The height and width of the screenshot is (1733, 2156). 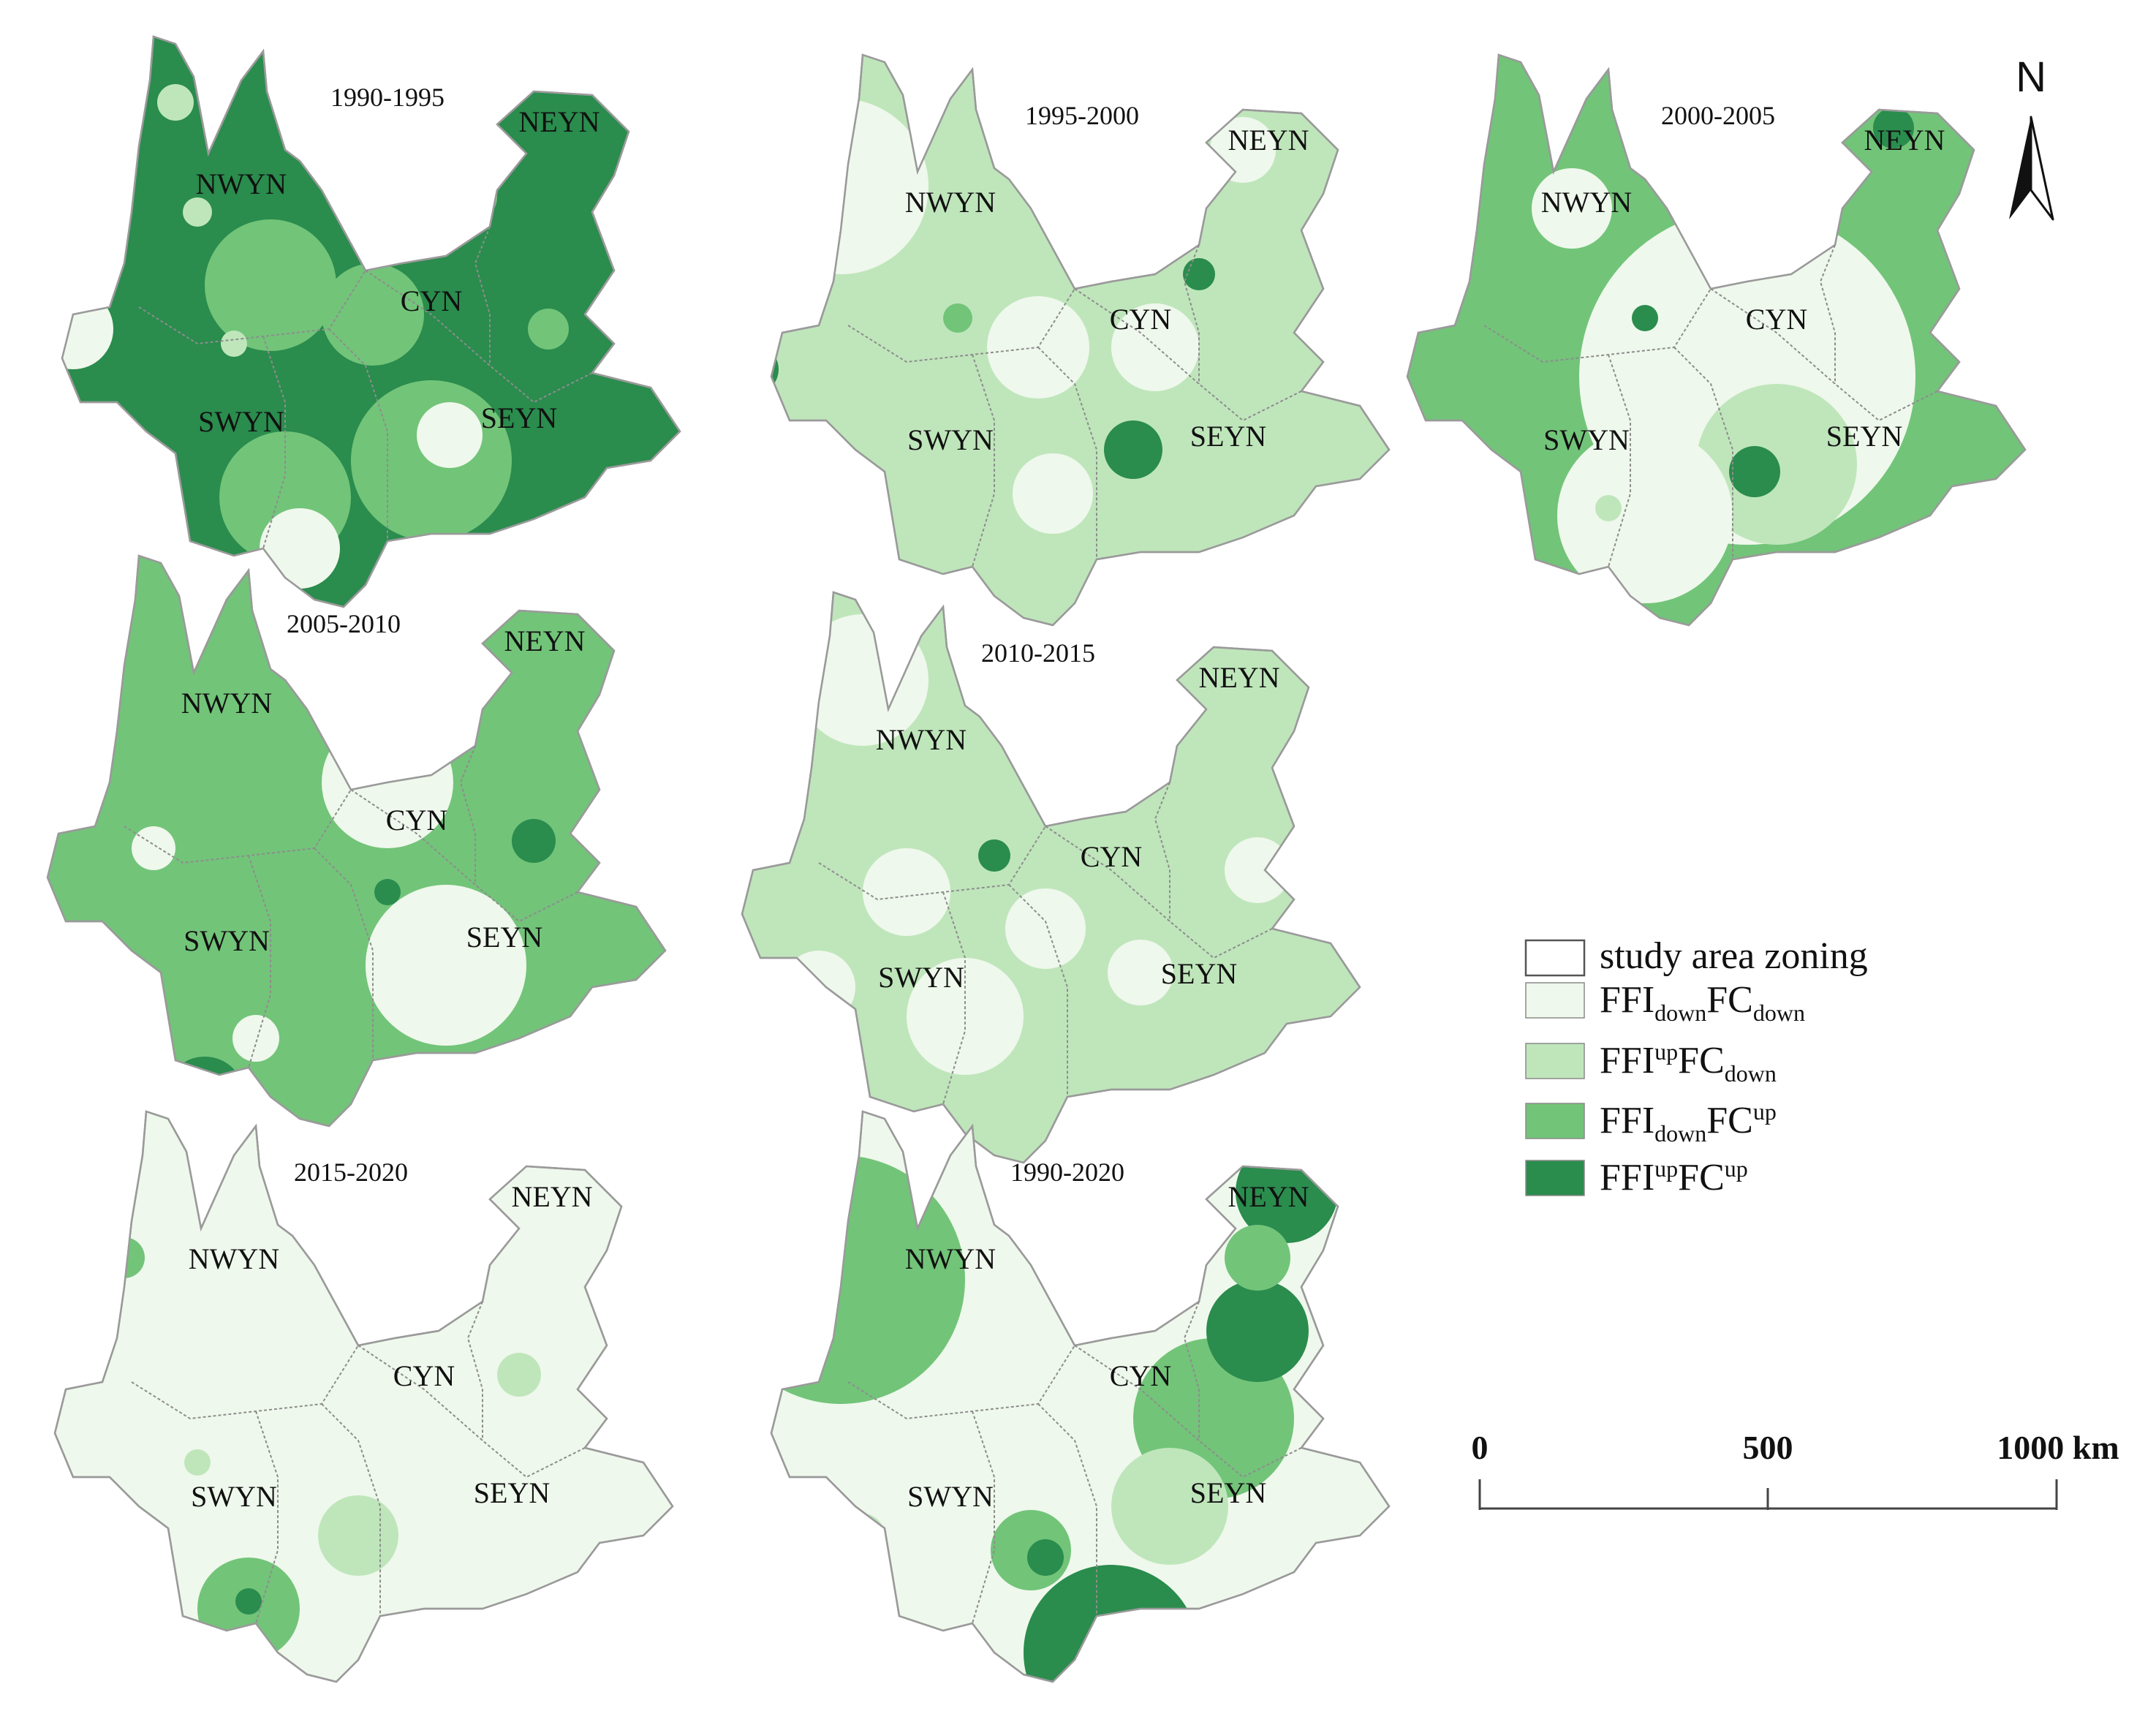 I want to click on legend-swatch-zoning, so click(x=1555, y=958).